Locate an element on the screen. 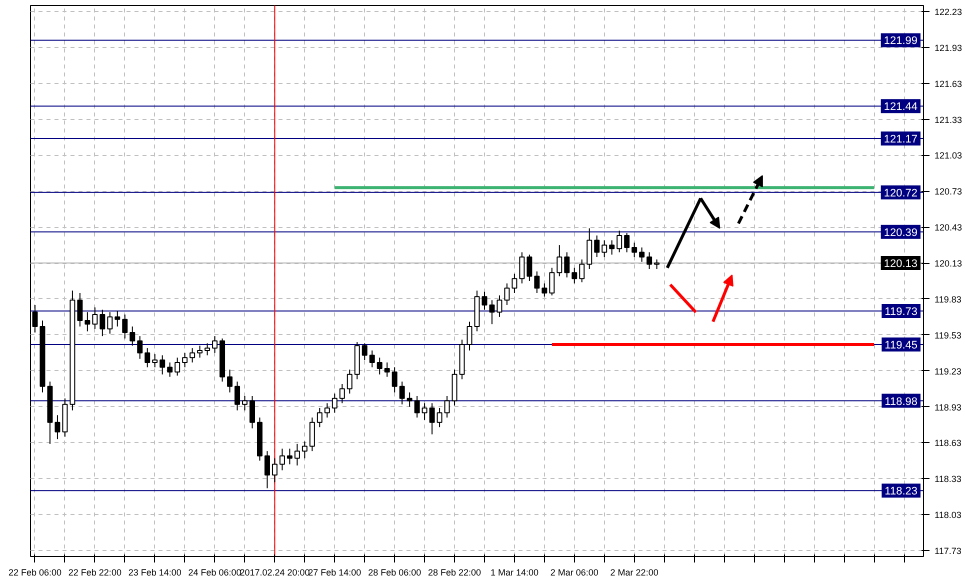 This screenshot has width=965, height=580. ref-line-label: 121.99 is located at coordinates (901, 41).